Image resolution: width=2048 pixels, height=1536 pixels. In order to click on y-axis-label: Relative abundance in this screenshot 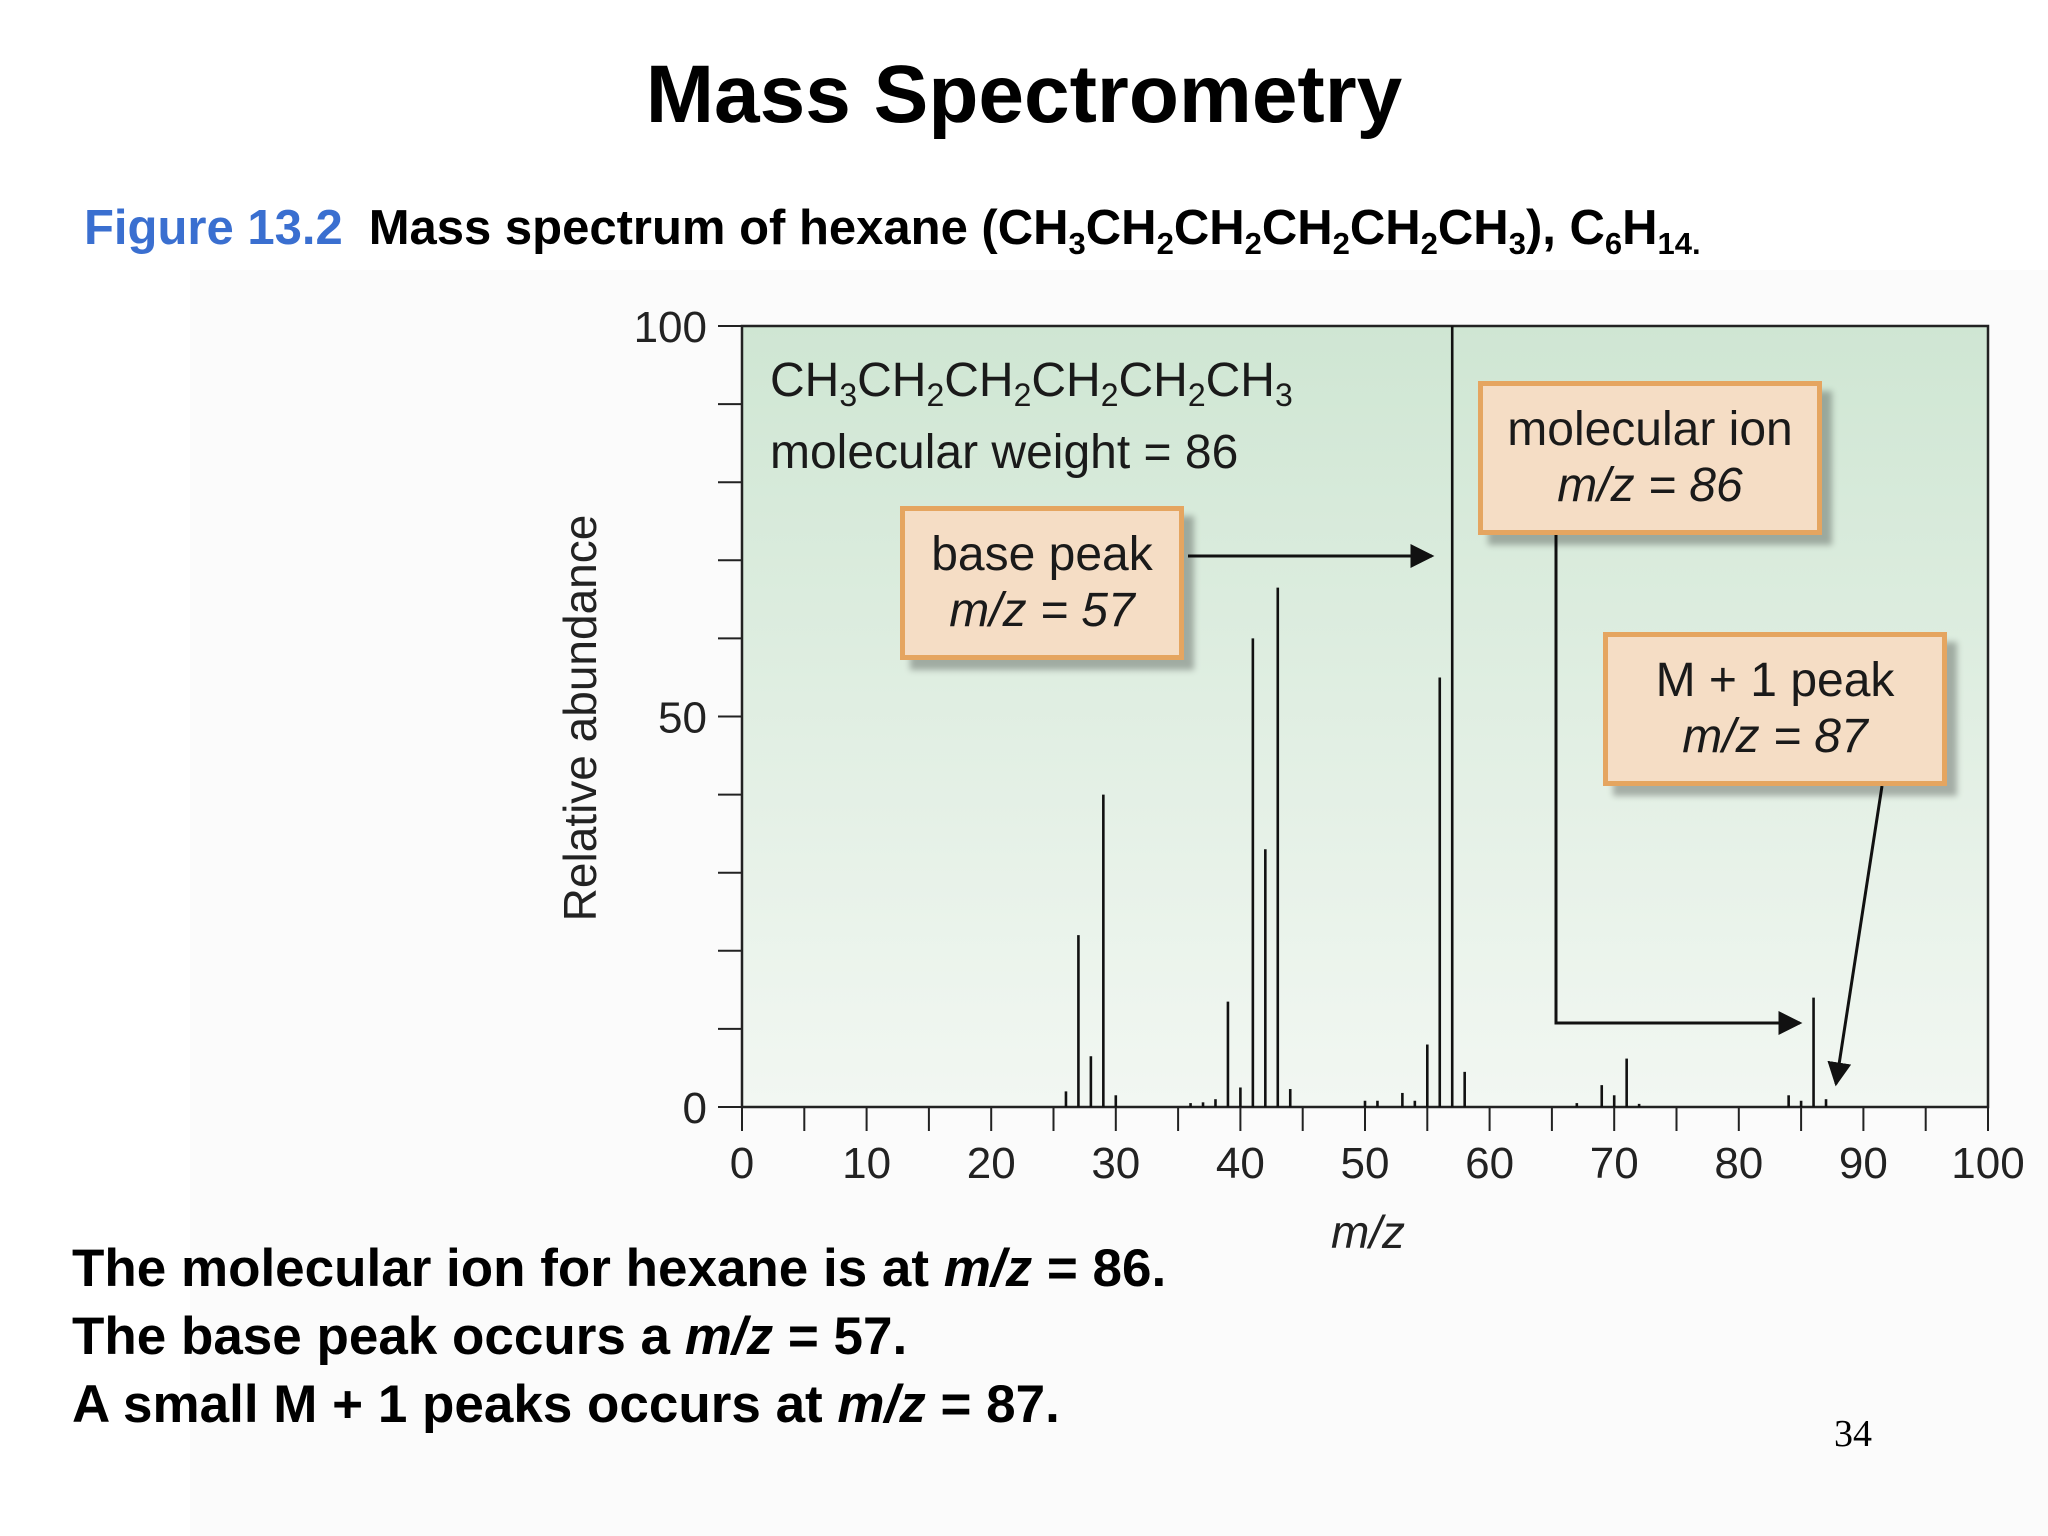, I will do `click(580, 718)`.